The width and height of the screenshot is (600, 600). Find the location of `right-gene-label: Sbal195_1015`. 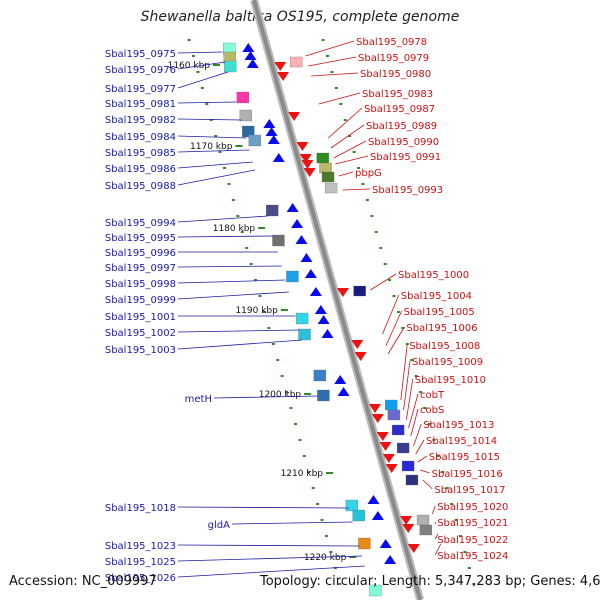

right-gene-label: Sbal195_1015 is located at coordinates (464, 457).